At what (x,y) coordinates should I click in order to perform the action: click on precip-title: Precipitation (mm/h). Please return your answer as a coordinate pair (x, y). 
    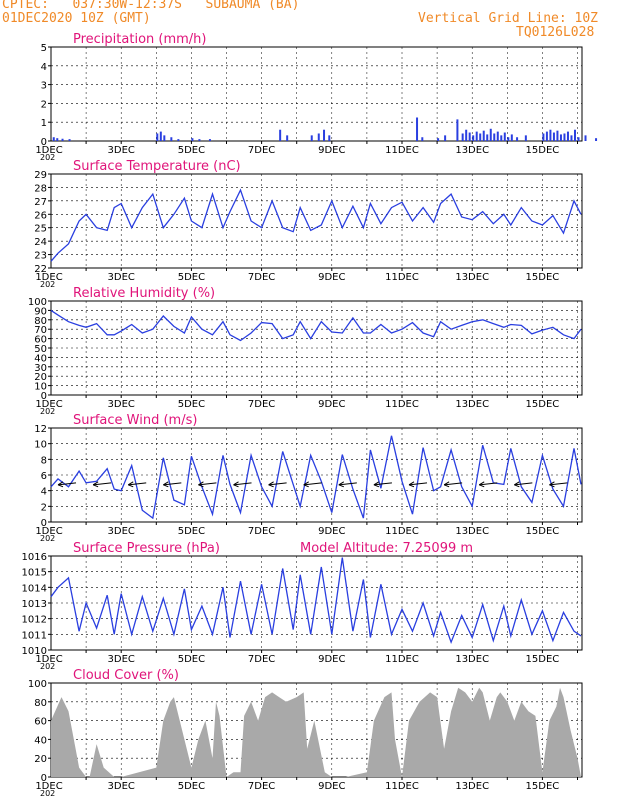
    Looking at the image, I should click on (139, 39).